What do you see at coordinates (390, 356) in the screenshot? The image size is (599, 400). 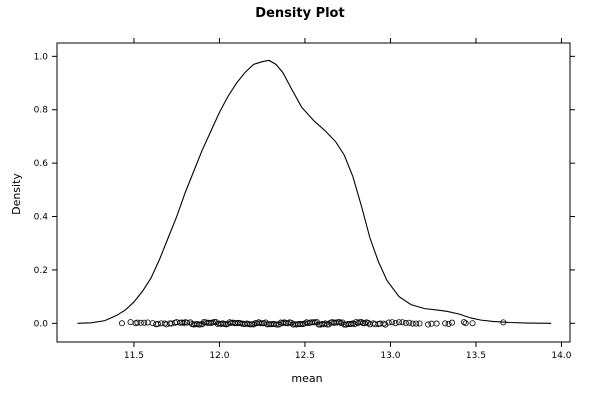 I see `x-tick-label: 13.0` at bounding box center [390, 356].